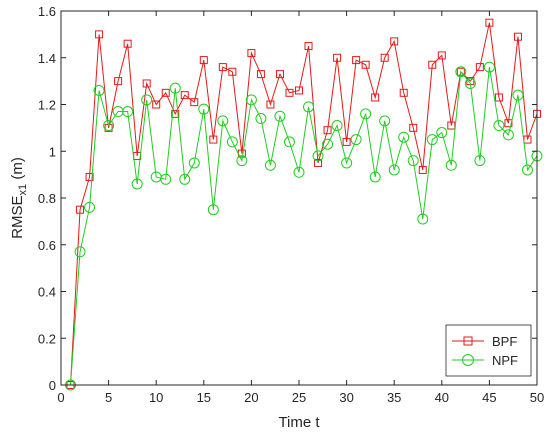  I want to click on y-tick-label: 1.4, so click(47, 58).